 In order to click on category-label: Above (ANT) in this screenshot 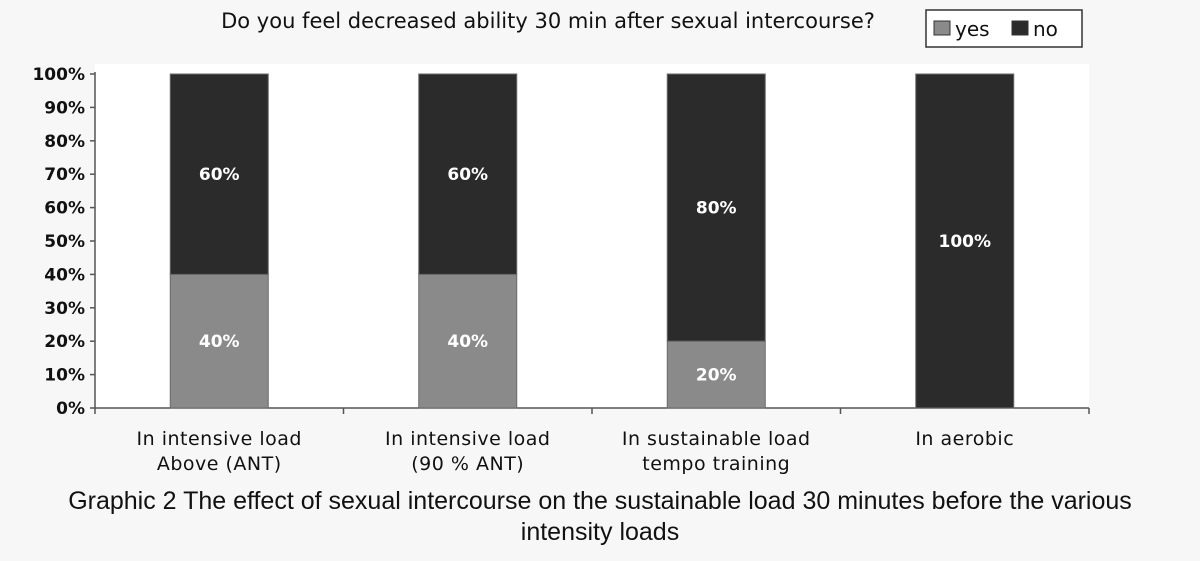, I will do `click(219, 464)`.